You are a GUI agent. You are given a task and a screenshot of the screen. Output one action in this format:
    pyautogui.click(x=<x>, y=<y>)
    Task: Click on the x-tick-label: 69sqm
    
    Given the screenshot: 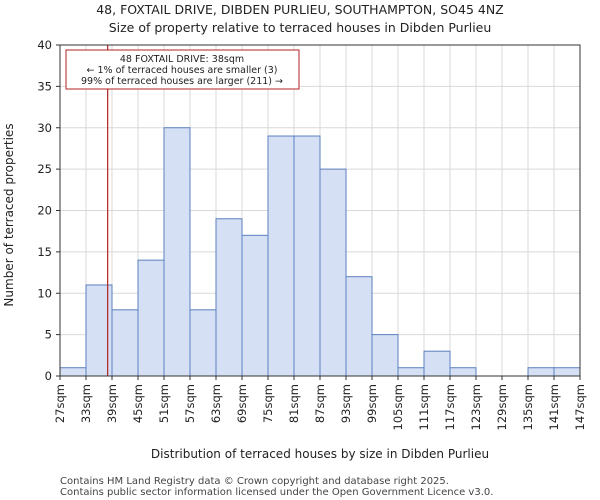 What is the action you would take?
    pyautogui.click(x=242, y=403)
    